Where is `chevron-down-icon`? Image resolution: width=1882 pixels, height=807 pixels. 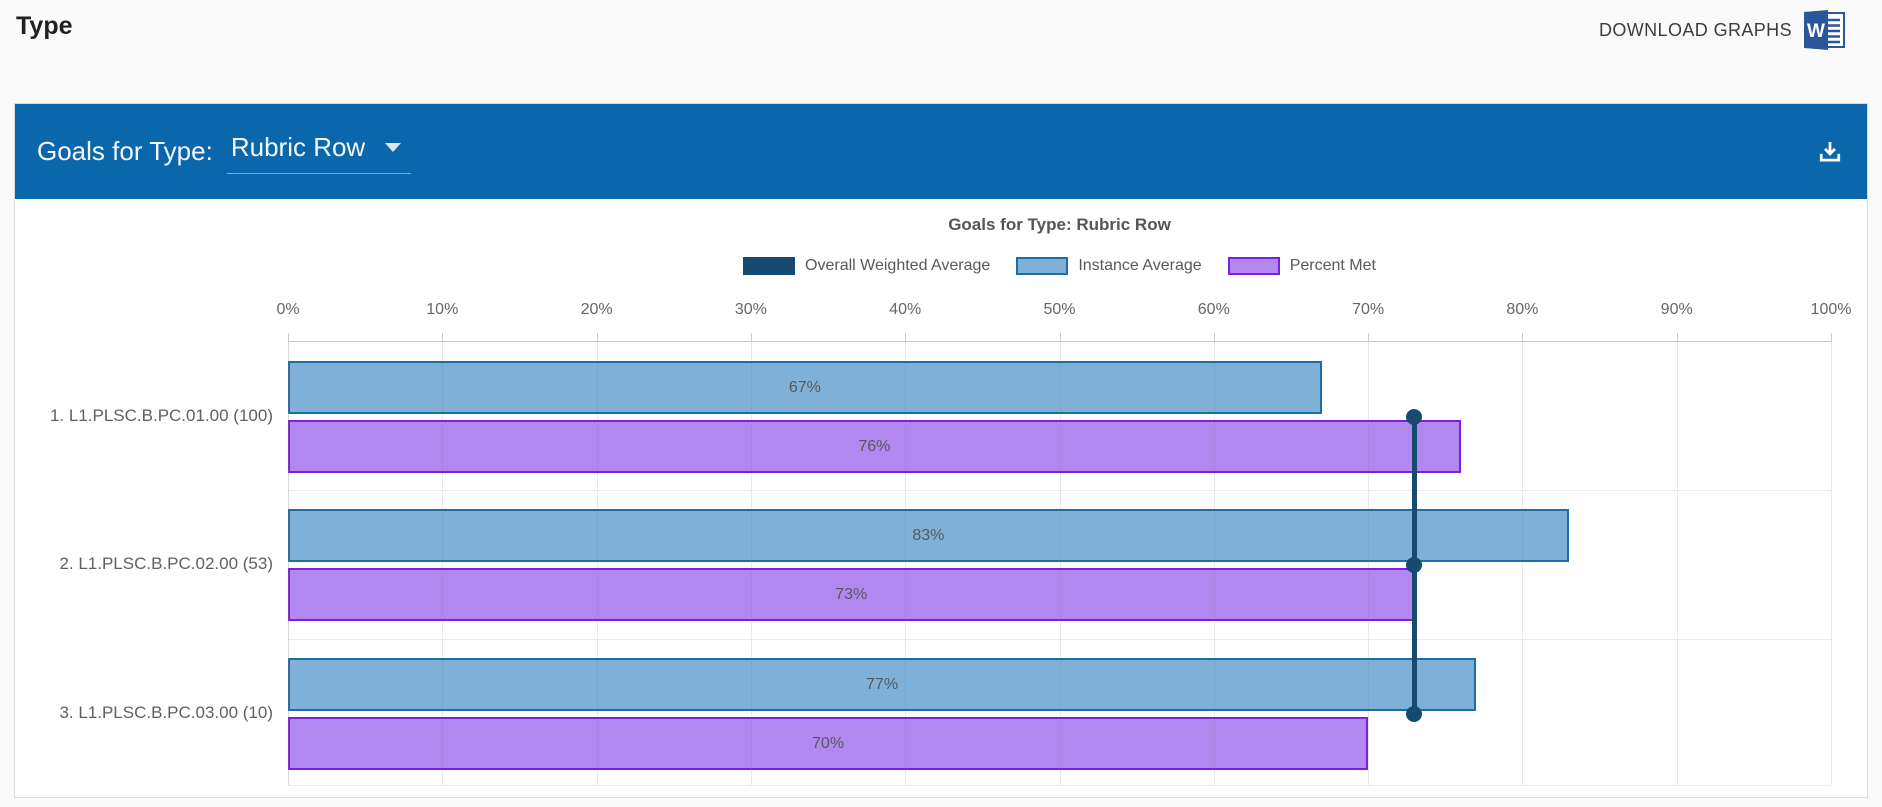 chevron-down-icon is located at coordinates (393, 147).